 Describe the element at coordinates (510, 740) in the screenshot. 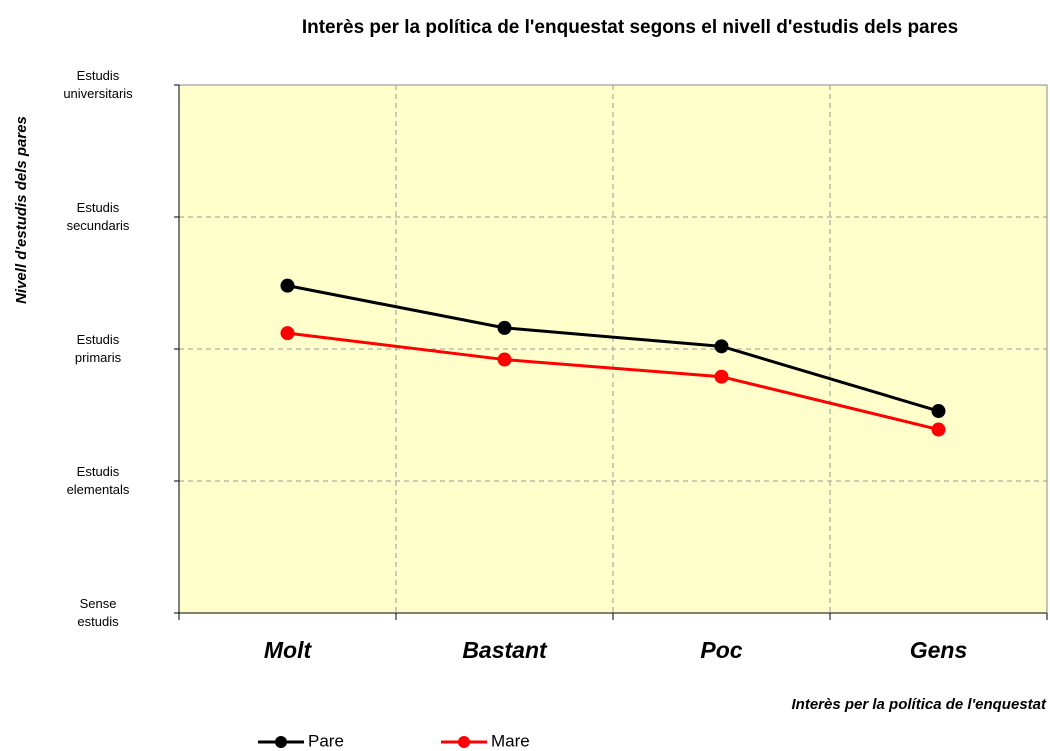

I see `legend-label: Mare` at that location.